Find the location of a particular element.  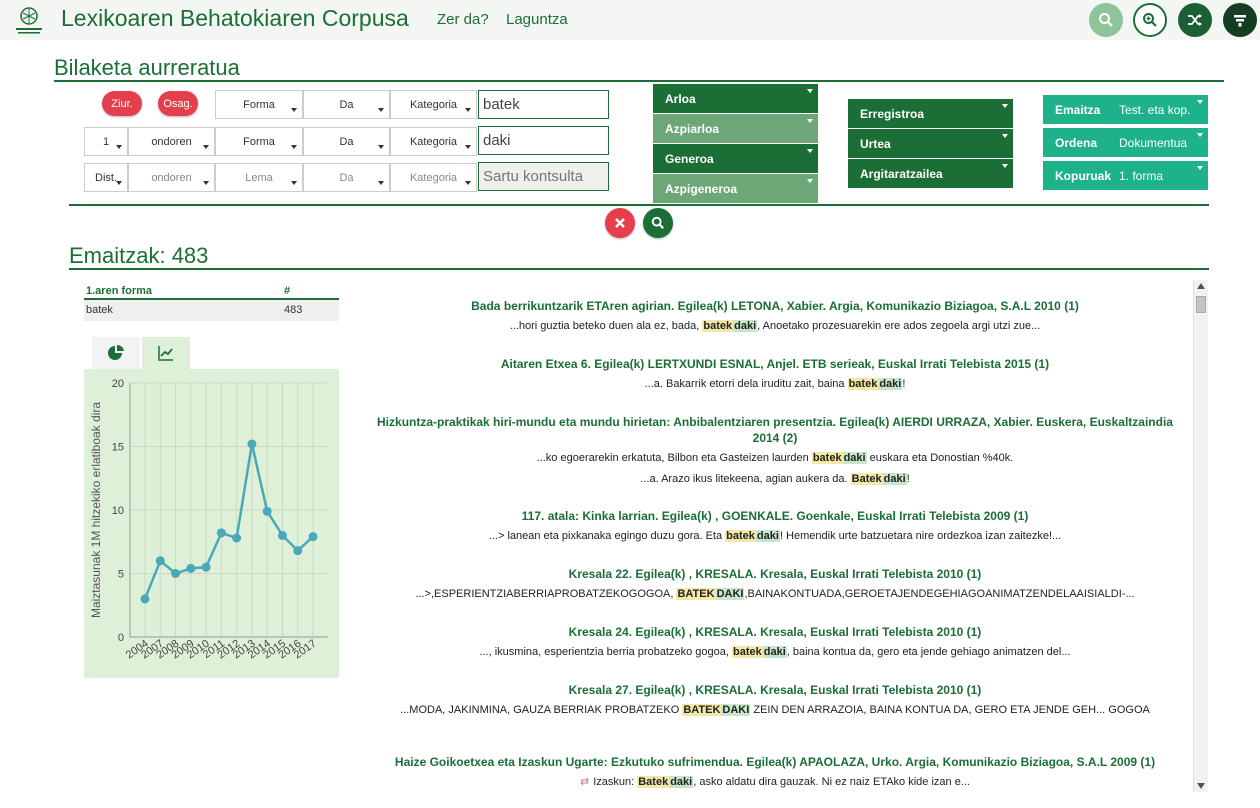

line-chart-icon is located at coordinates (165, 353).